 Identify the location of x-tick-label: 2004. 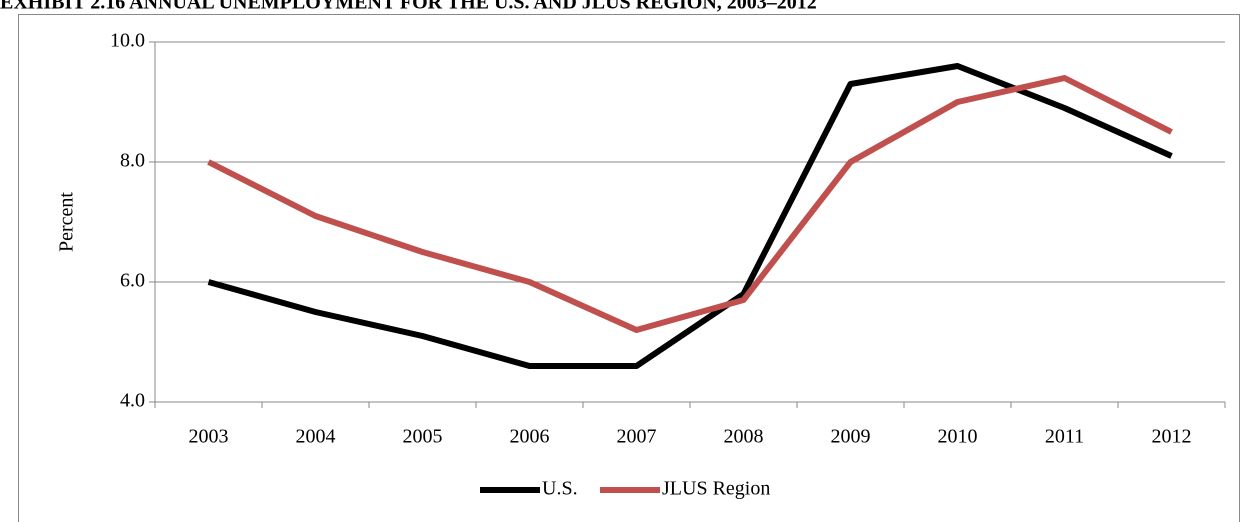
(316, 437).